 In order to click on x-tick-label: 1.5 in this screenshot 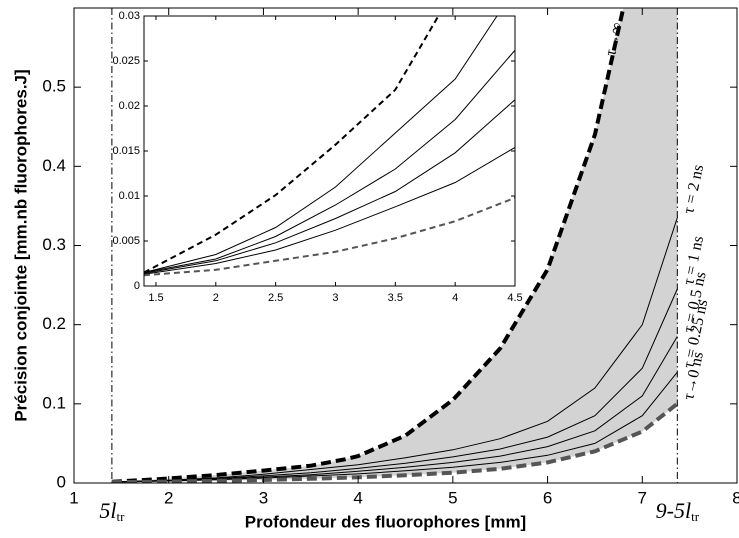, I will do `click(155, 298)`.